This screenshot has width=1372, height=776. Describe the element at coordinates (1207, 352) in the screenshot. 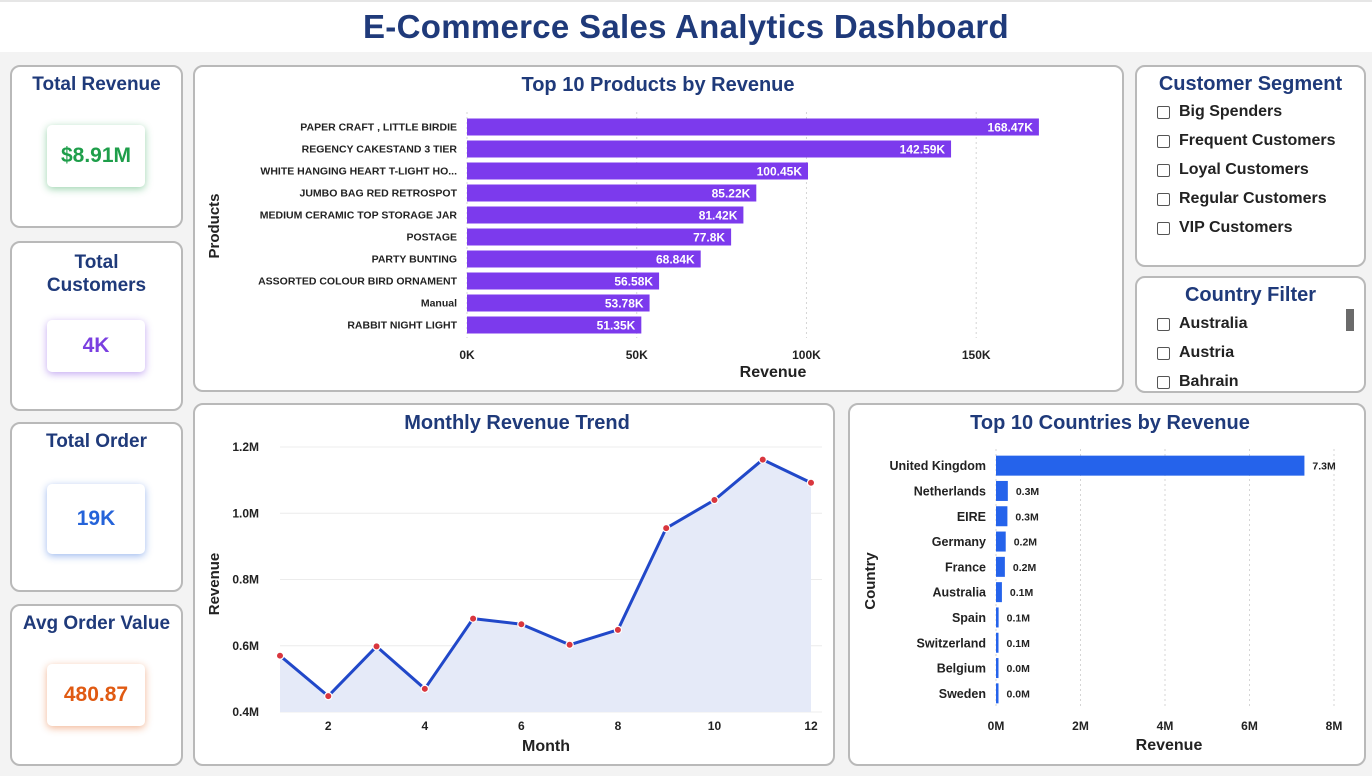

I see `country-option-label: Austria` at that location.